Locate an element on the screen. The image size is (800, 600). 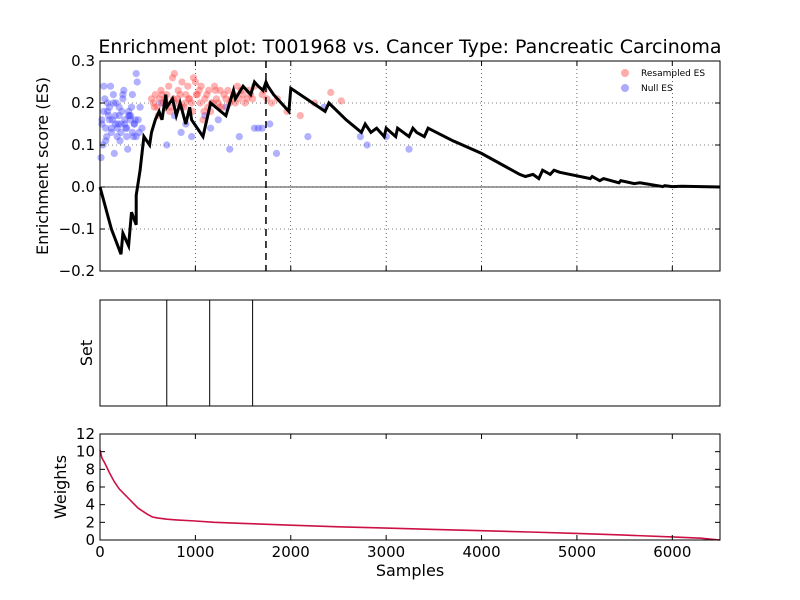
x-axis-label: Samples is located at coordinates (410, 570).